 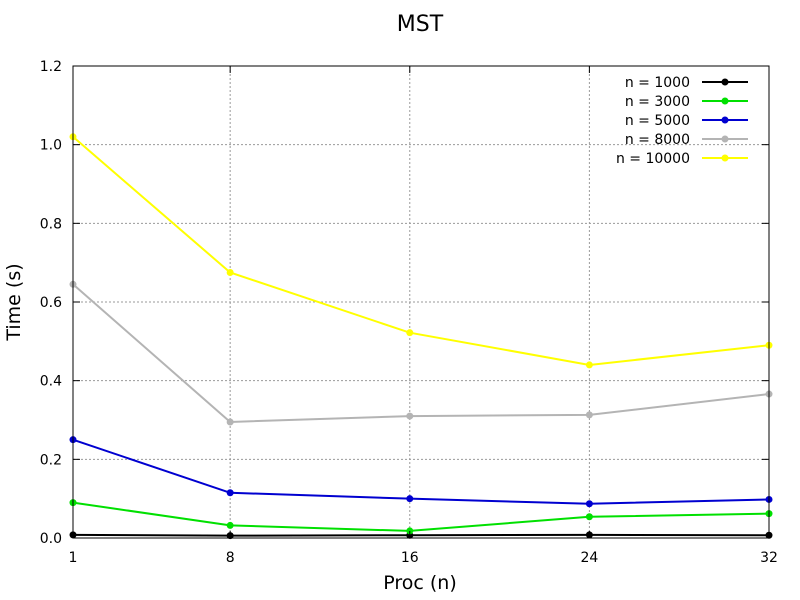 What do you see at coordinates (14, 302) in the screenshot?
I see `y-axis-label: Time (s)` at bounding box center [14, 302].